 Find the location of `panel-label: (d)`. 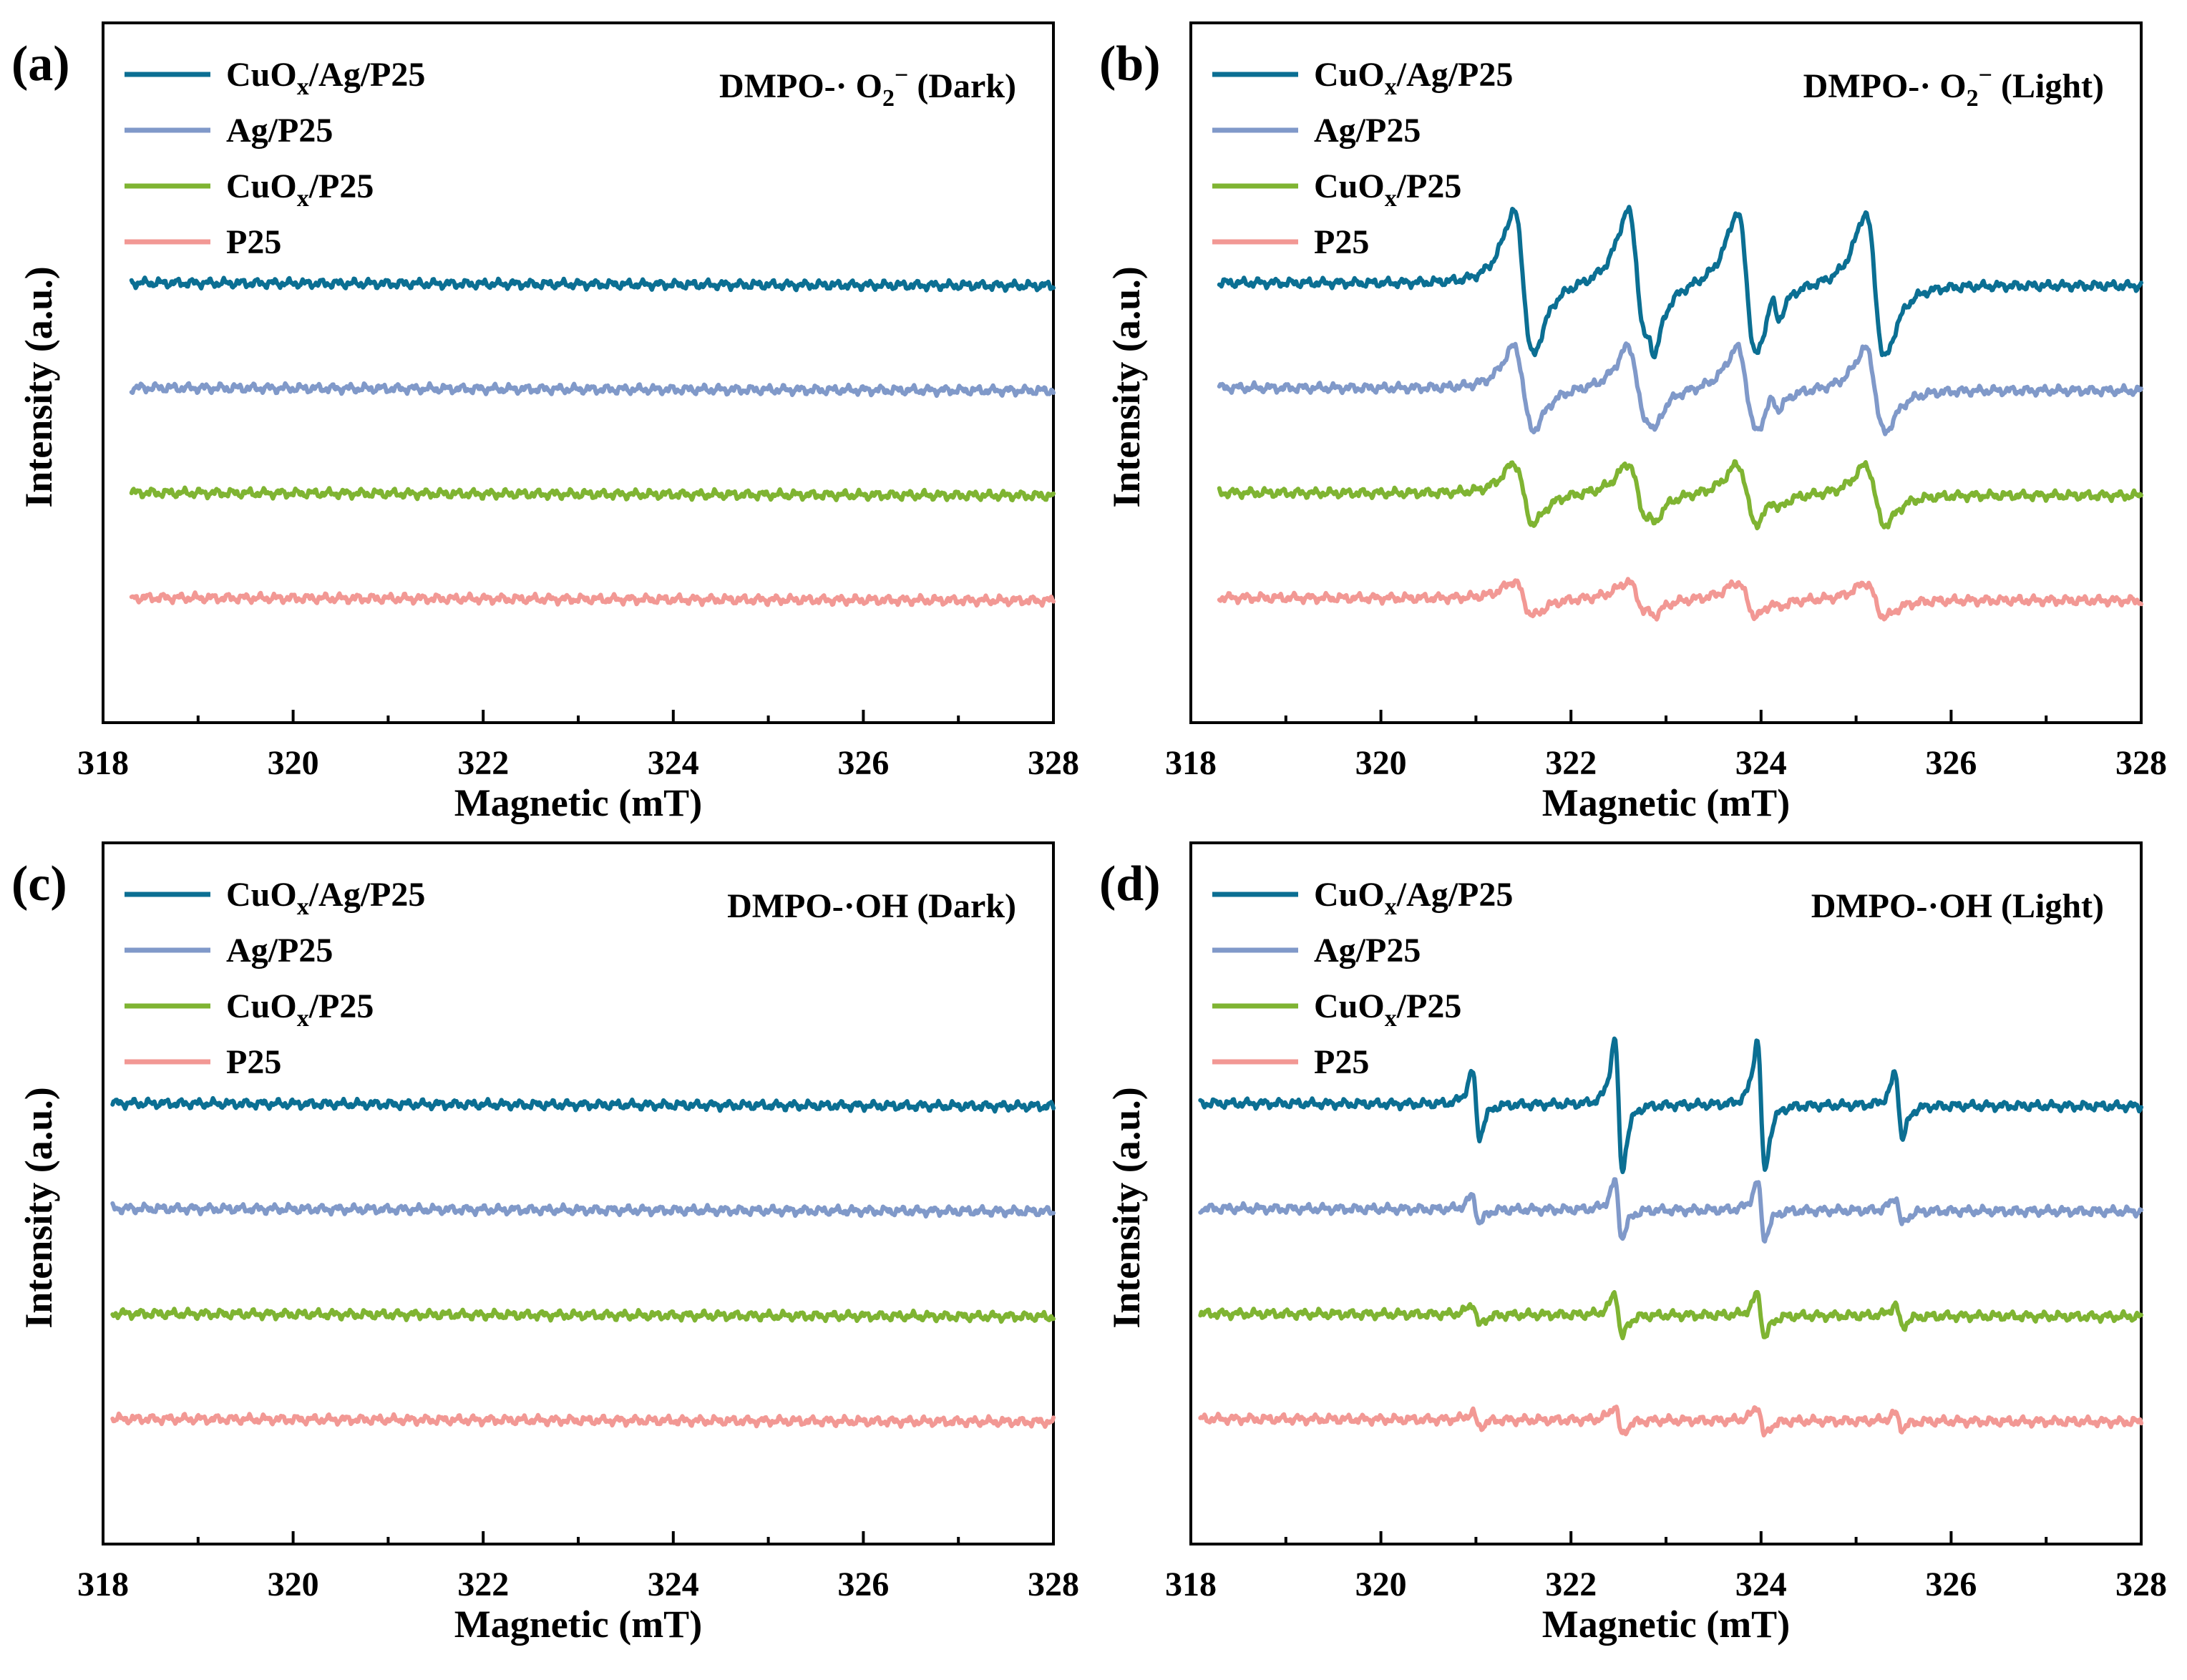

panel-label: (d) is located at coordinates (1130, 884).